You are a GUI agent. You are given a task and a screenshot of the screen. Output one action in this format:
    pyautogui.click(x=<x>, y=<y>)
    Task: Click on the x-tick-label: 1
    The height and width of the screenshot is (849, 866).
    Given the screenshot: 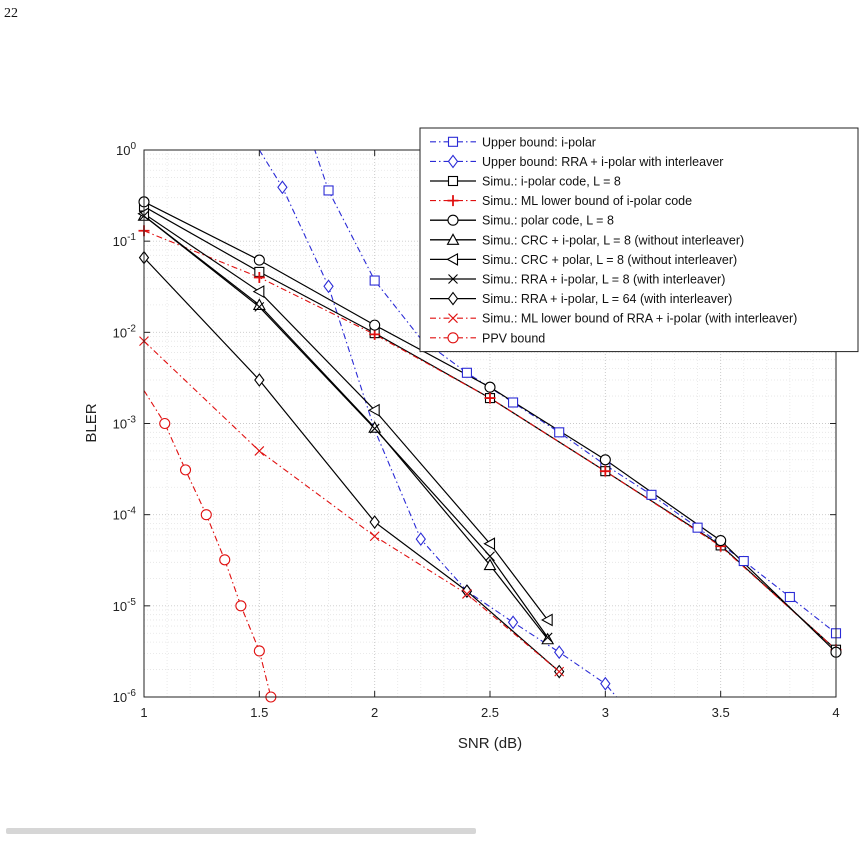 What is the action you would take?
    pyautogui.click(x=143, y=712)
    